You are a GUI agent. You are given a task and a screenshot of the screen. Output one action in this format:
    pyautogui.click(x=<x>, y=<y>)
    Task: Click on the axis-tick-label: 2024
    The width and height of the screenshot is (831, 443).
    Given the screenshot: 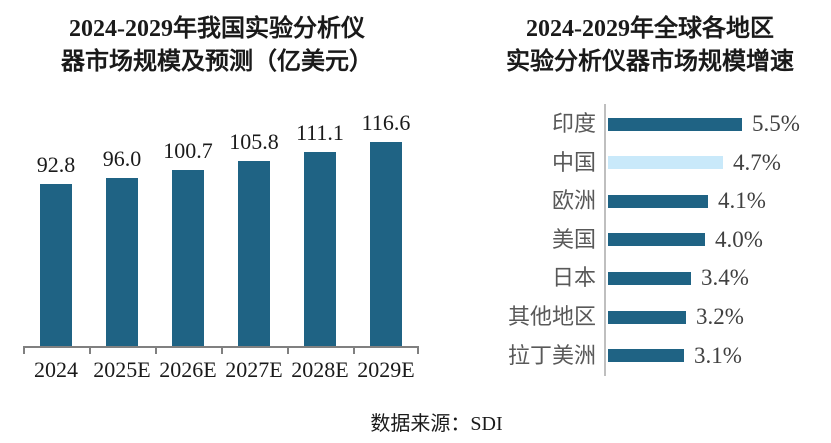 What is the action you would take?
    pyautogui.click(x=56, y=369)
    